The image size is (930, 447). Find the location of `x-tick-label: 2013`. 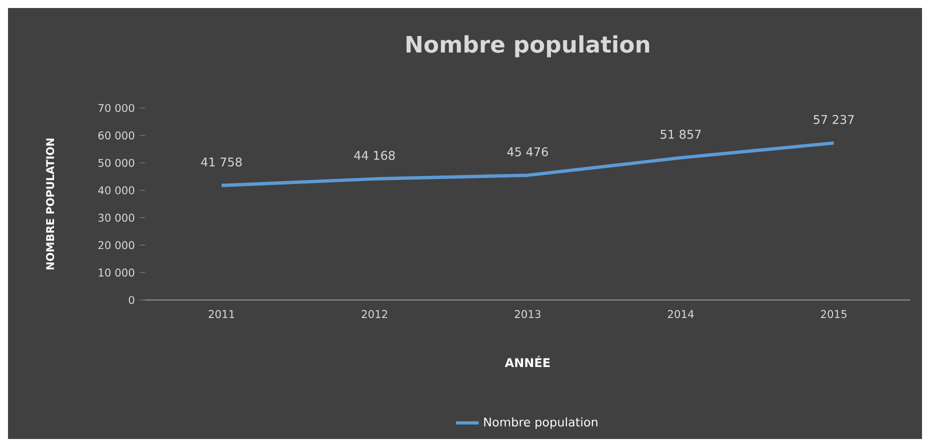

x-tick-label: 2013 is located at coordinates (527, 314).